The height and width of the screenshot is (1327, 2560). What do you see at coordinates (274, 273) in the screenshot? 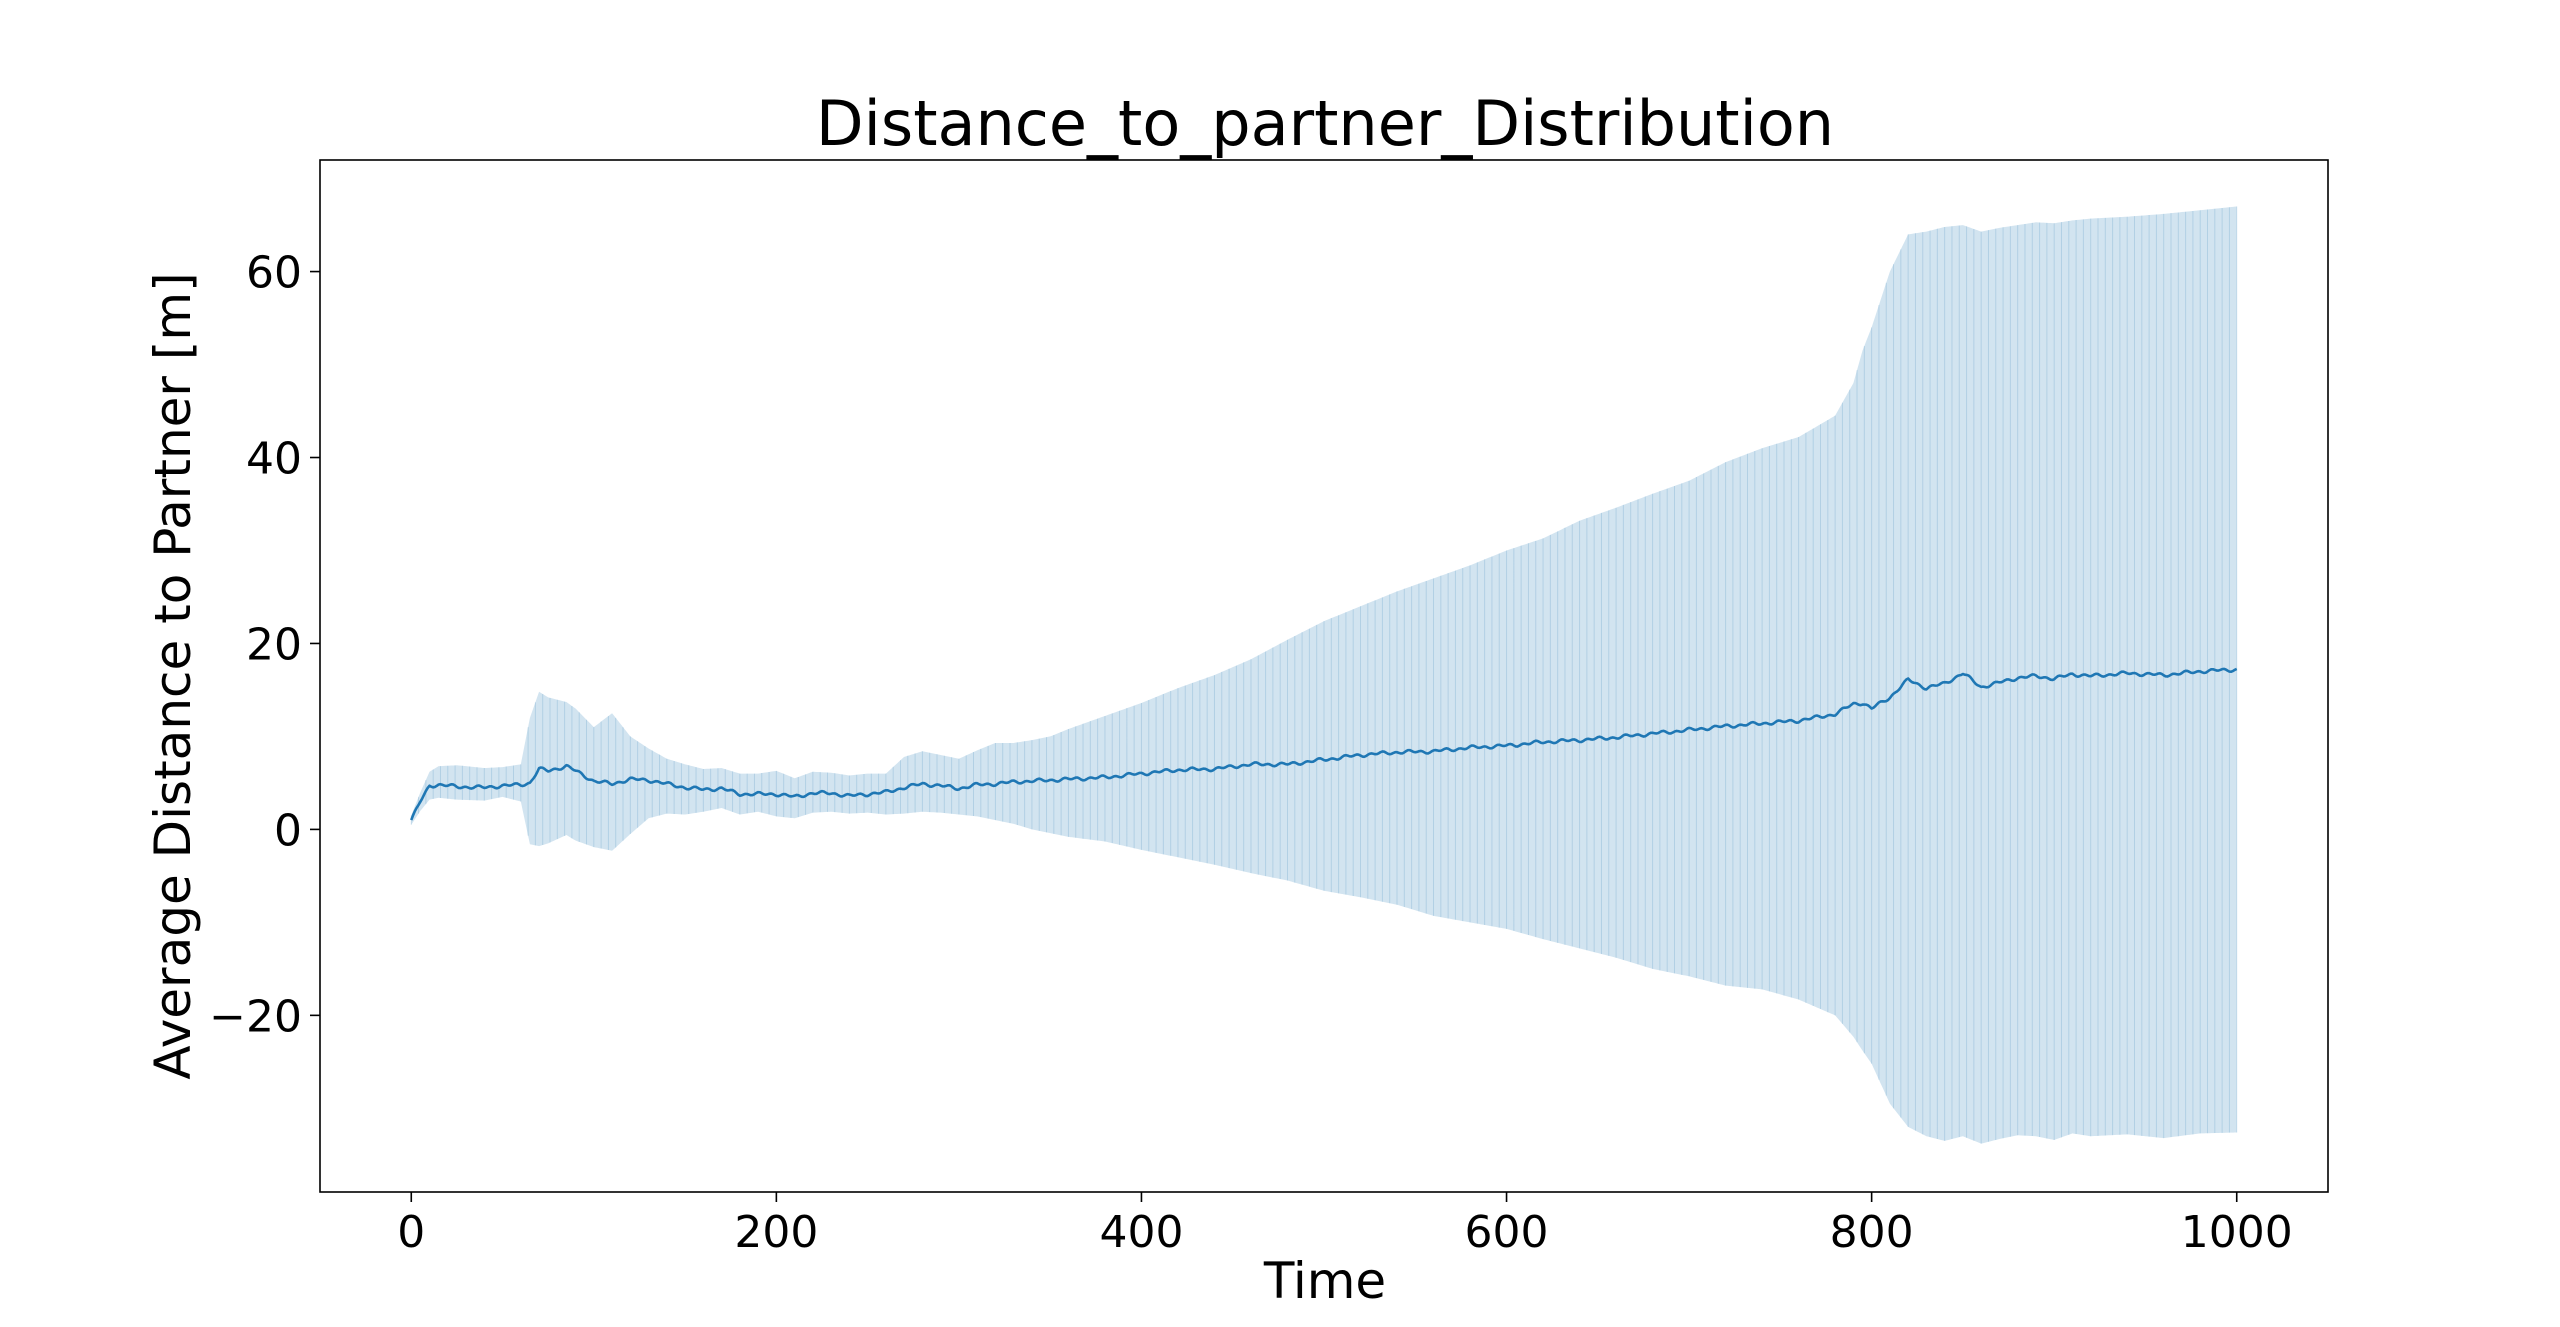
I see `y-tick-label: 60` at bounding box center [274, 273].